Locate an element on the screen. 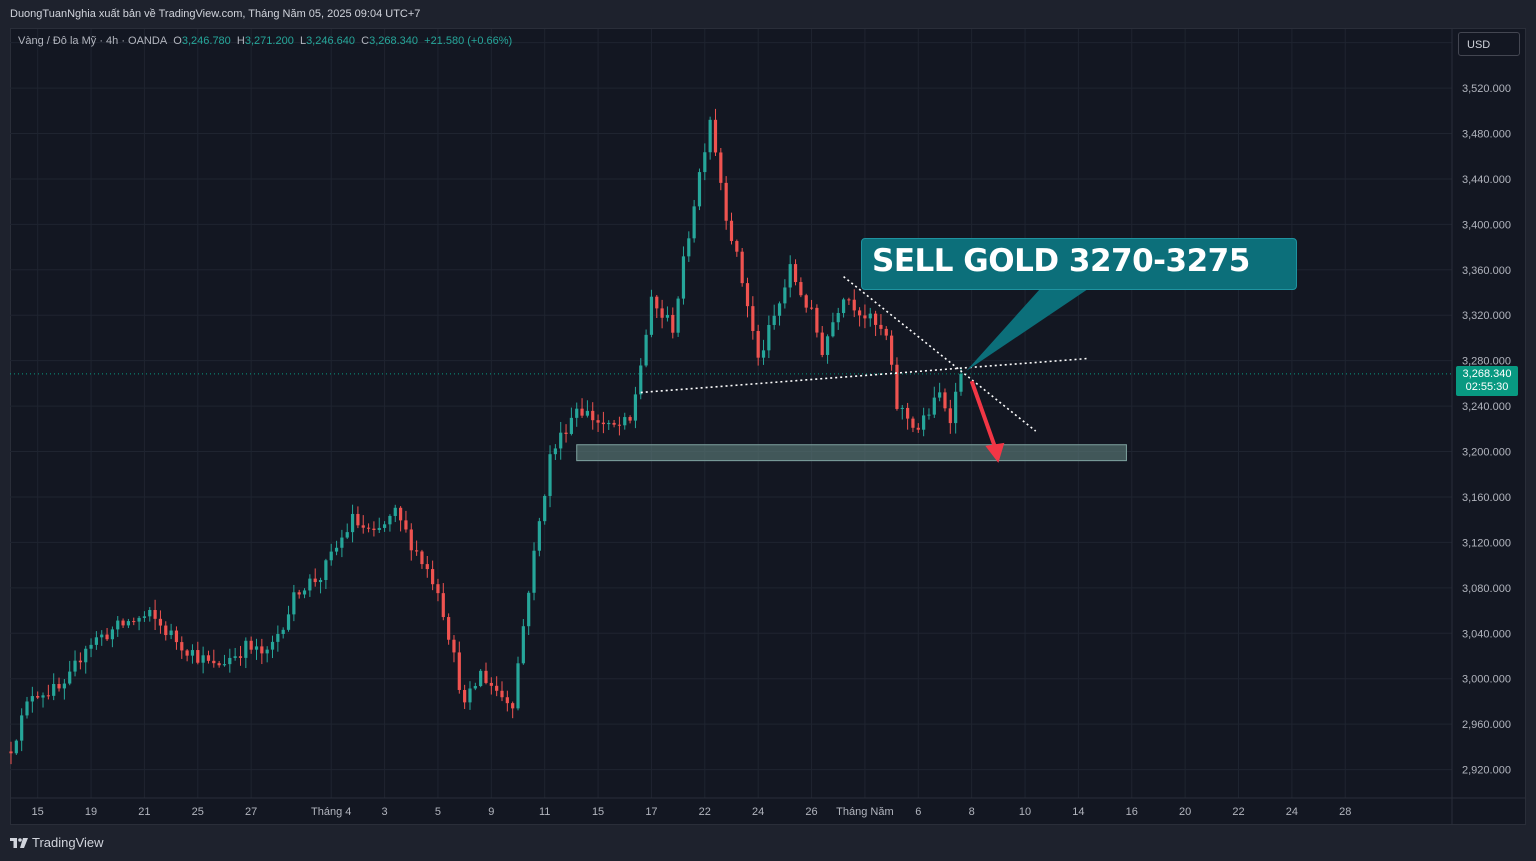 Image resolution: width=1536 pixels, height=861 pixels. close-label: C is located at coordinates (365, 41).